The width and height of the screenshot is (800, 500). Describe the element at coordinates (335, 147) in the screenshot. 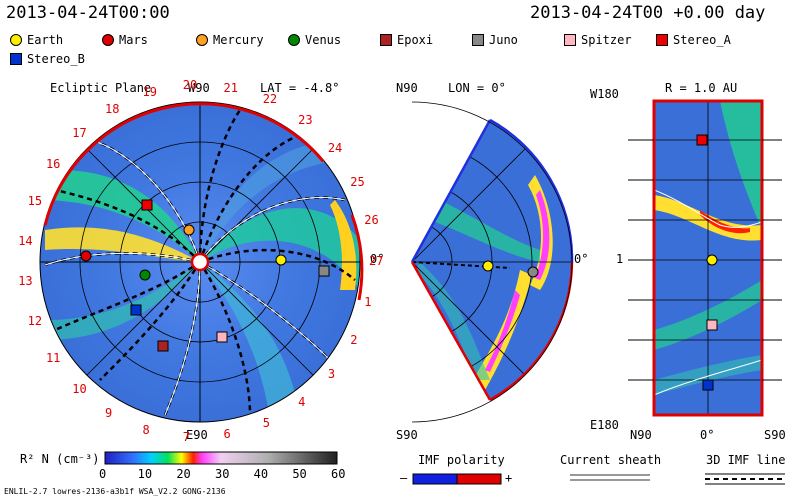

I see `rim-number: 24` at that location.